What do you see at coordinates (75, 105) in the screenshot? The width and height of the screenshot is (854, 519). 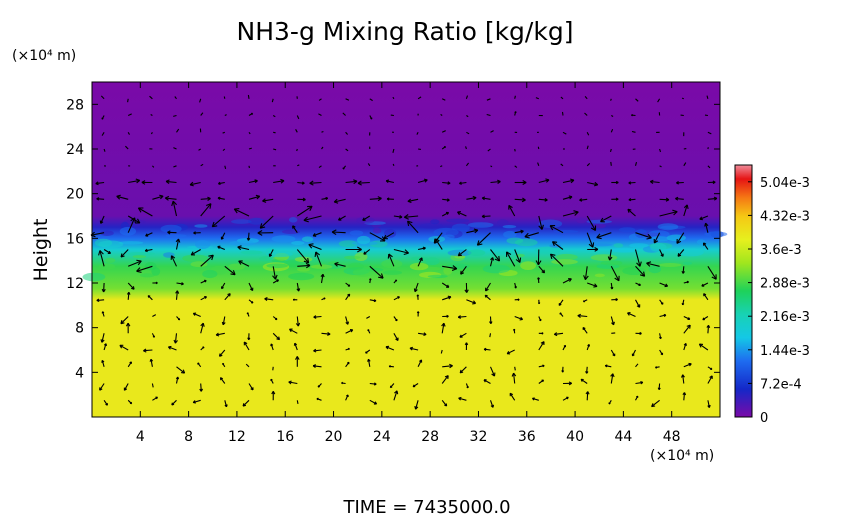 I see `y-tick-label: 28` at bounding box center [75, 105].